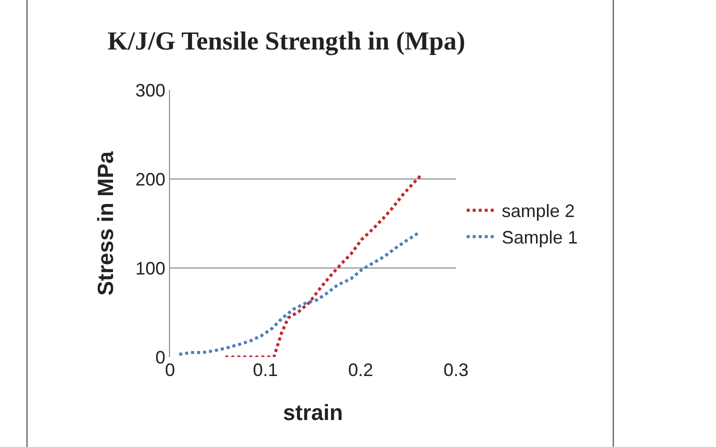  I want to click on legend-label: Sample 1, so click(540, 238).